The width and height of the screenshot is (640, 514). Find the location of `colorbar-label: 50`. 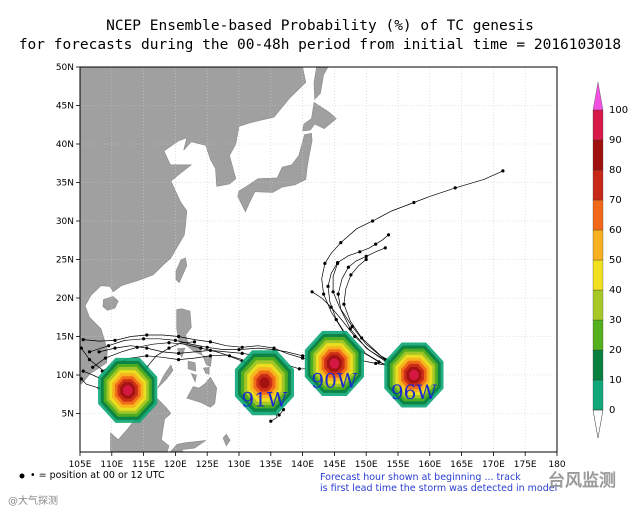

colorbar-label: 50 is located at coordinates (615, 260).